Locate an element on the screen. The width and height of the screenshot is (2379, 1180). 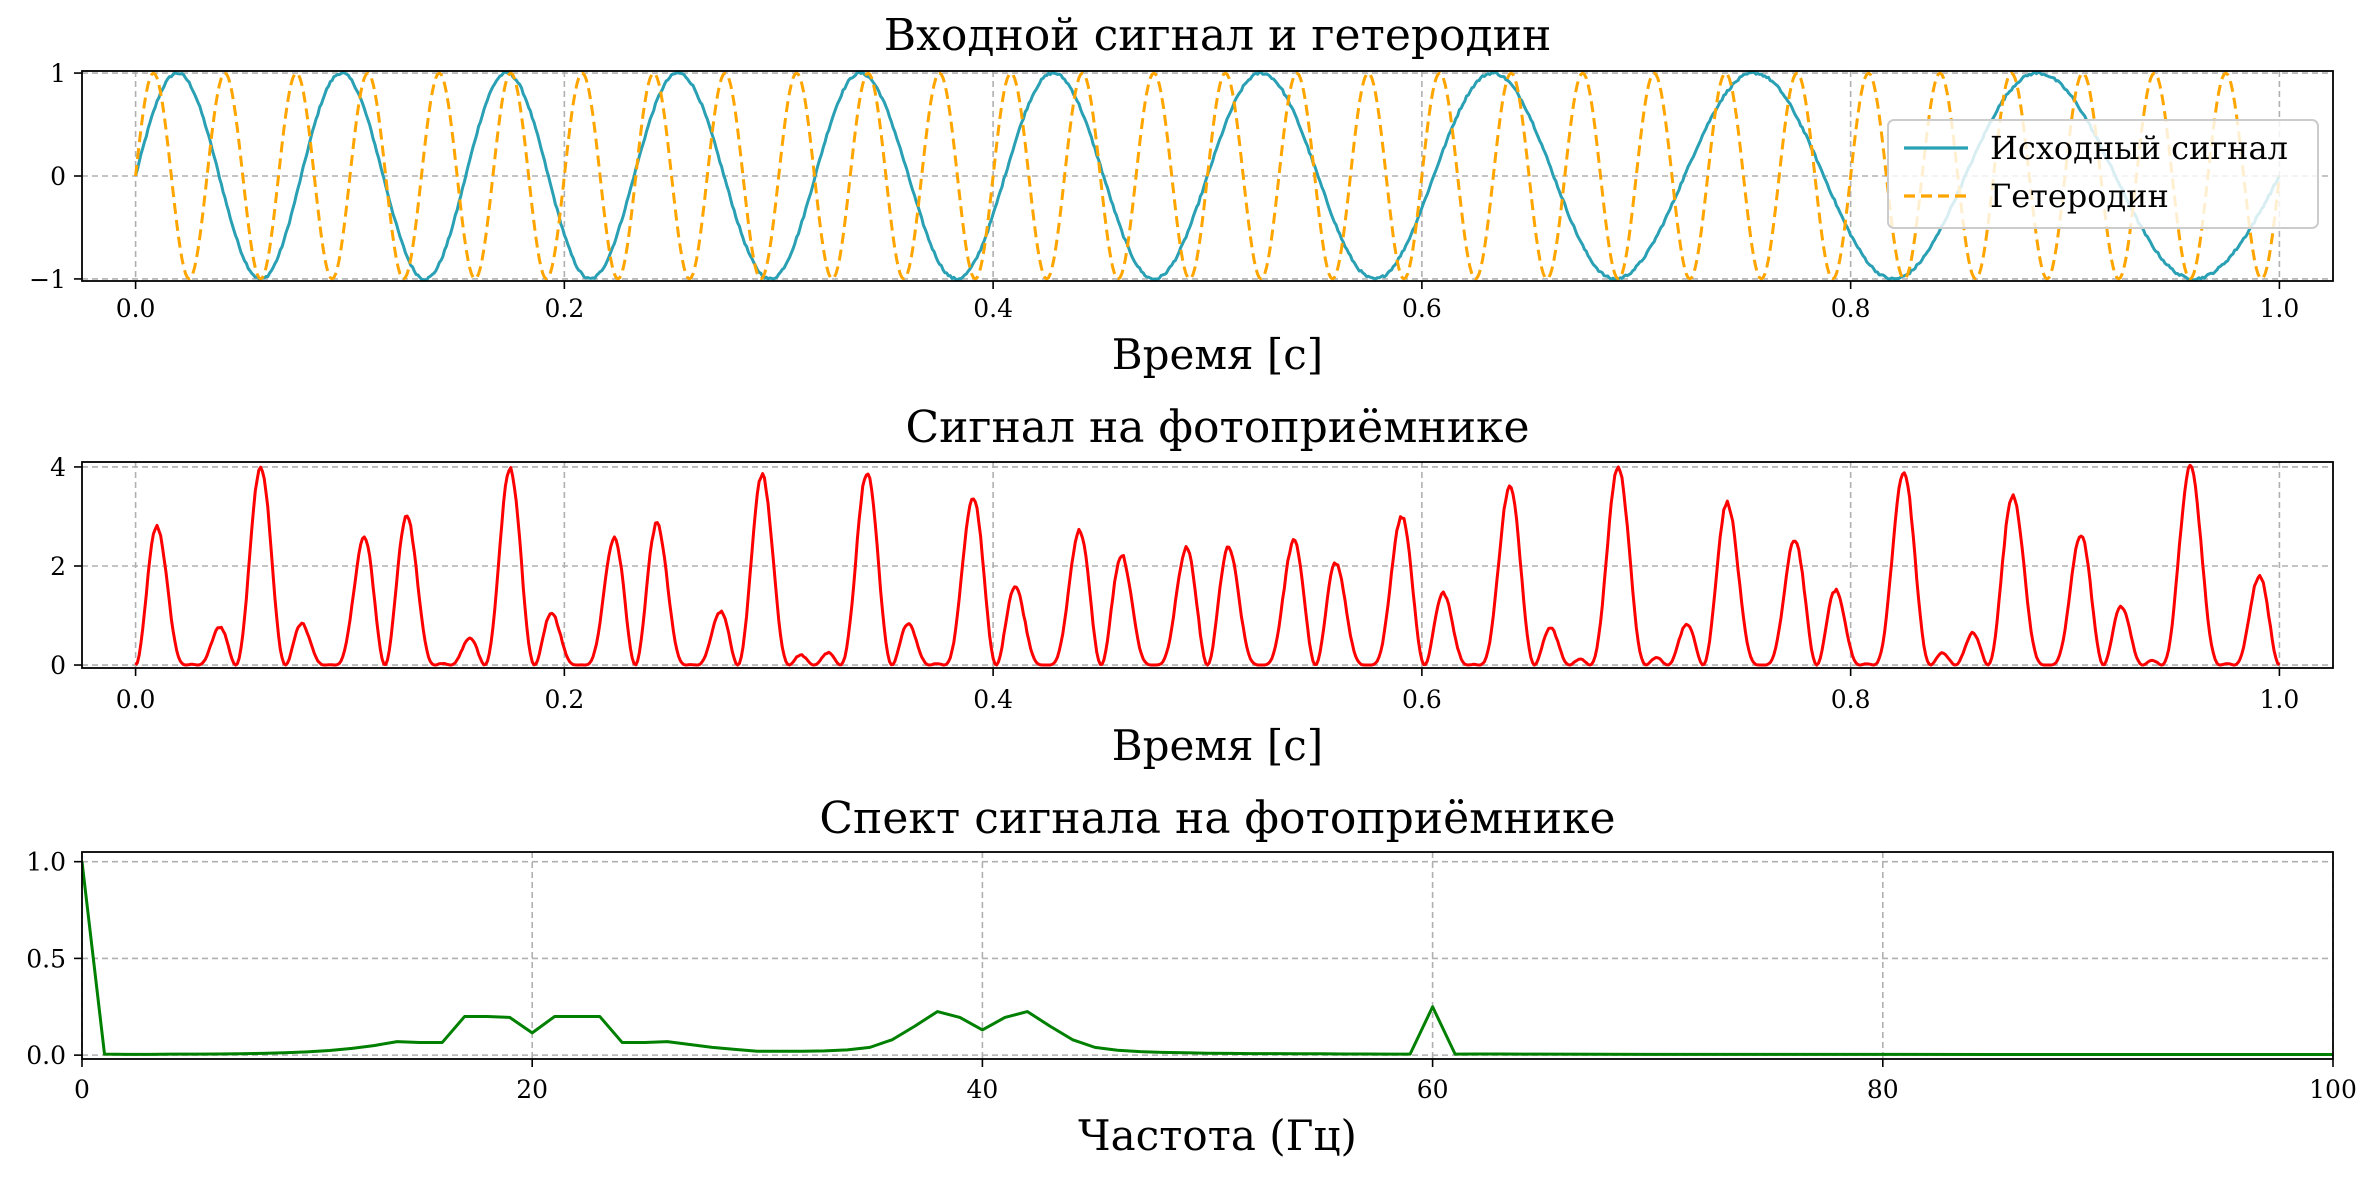
y-tick-label: 0.0 is located at coordinates (46, 1055).